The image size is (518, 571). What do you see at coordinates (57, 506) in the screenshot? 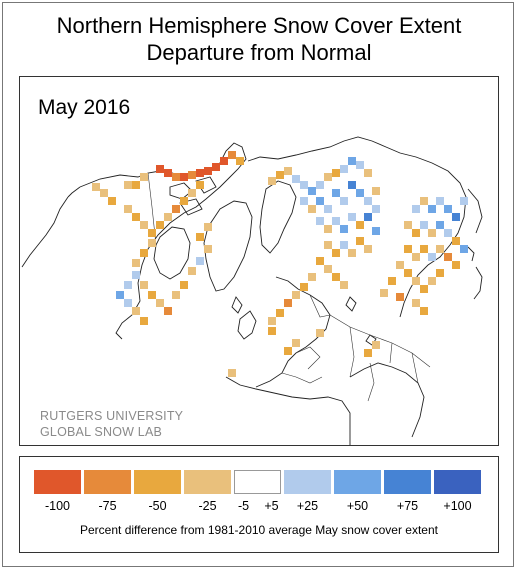
I see `legend-label: -100` at bounding box center [57, 506].